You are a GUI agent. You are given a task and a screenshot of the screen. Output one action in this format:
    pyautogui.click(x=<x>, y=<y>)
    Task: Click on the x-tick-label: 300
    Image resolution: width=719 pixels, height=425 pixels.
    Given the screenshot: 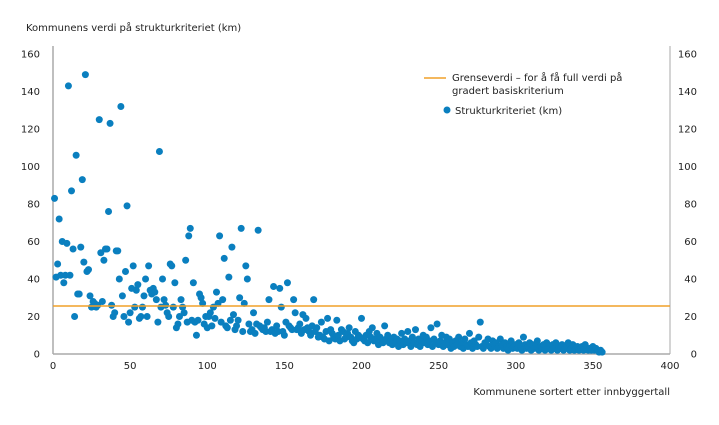 What is the action you would take?
    pyautogui.click(x=515, y=366)
    